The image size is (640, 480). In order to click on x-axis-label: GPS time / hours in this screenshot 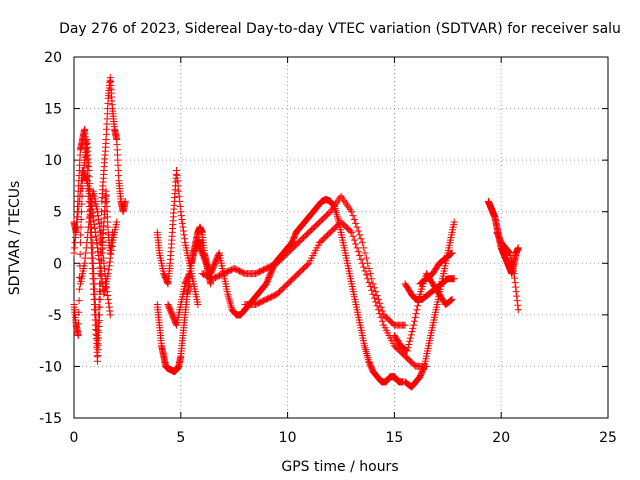, I will do `click(339, 467)`.